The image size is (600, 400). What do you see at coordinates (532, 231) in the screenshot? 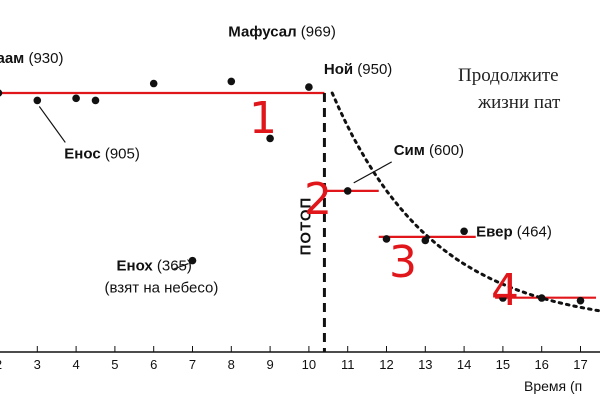
I see `data-label-value: (464)` at bounding box center [532, 231].